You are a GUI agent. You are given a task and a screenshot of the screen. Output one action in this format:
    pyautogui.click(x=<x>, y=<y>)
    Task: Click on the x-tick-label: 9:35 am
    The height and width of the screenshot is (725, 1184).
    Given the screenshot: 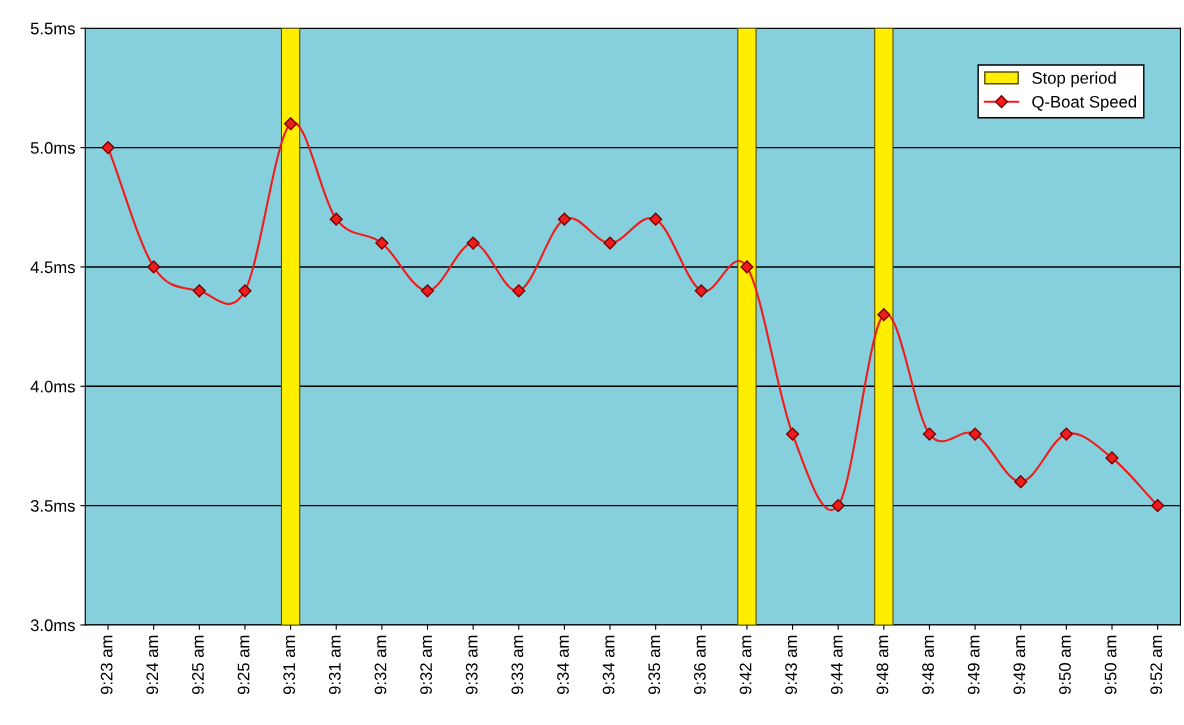 What is the action you would take?
    pyautogui.click(x=654, y=665)
    